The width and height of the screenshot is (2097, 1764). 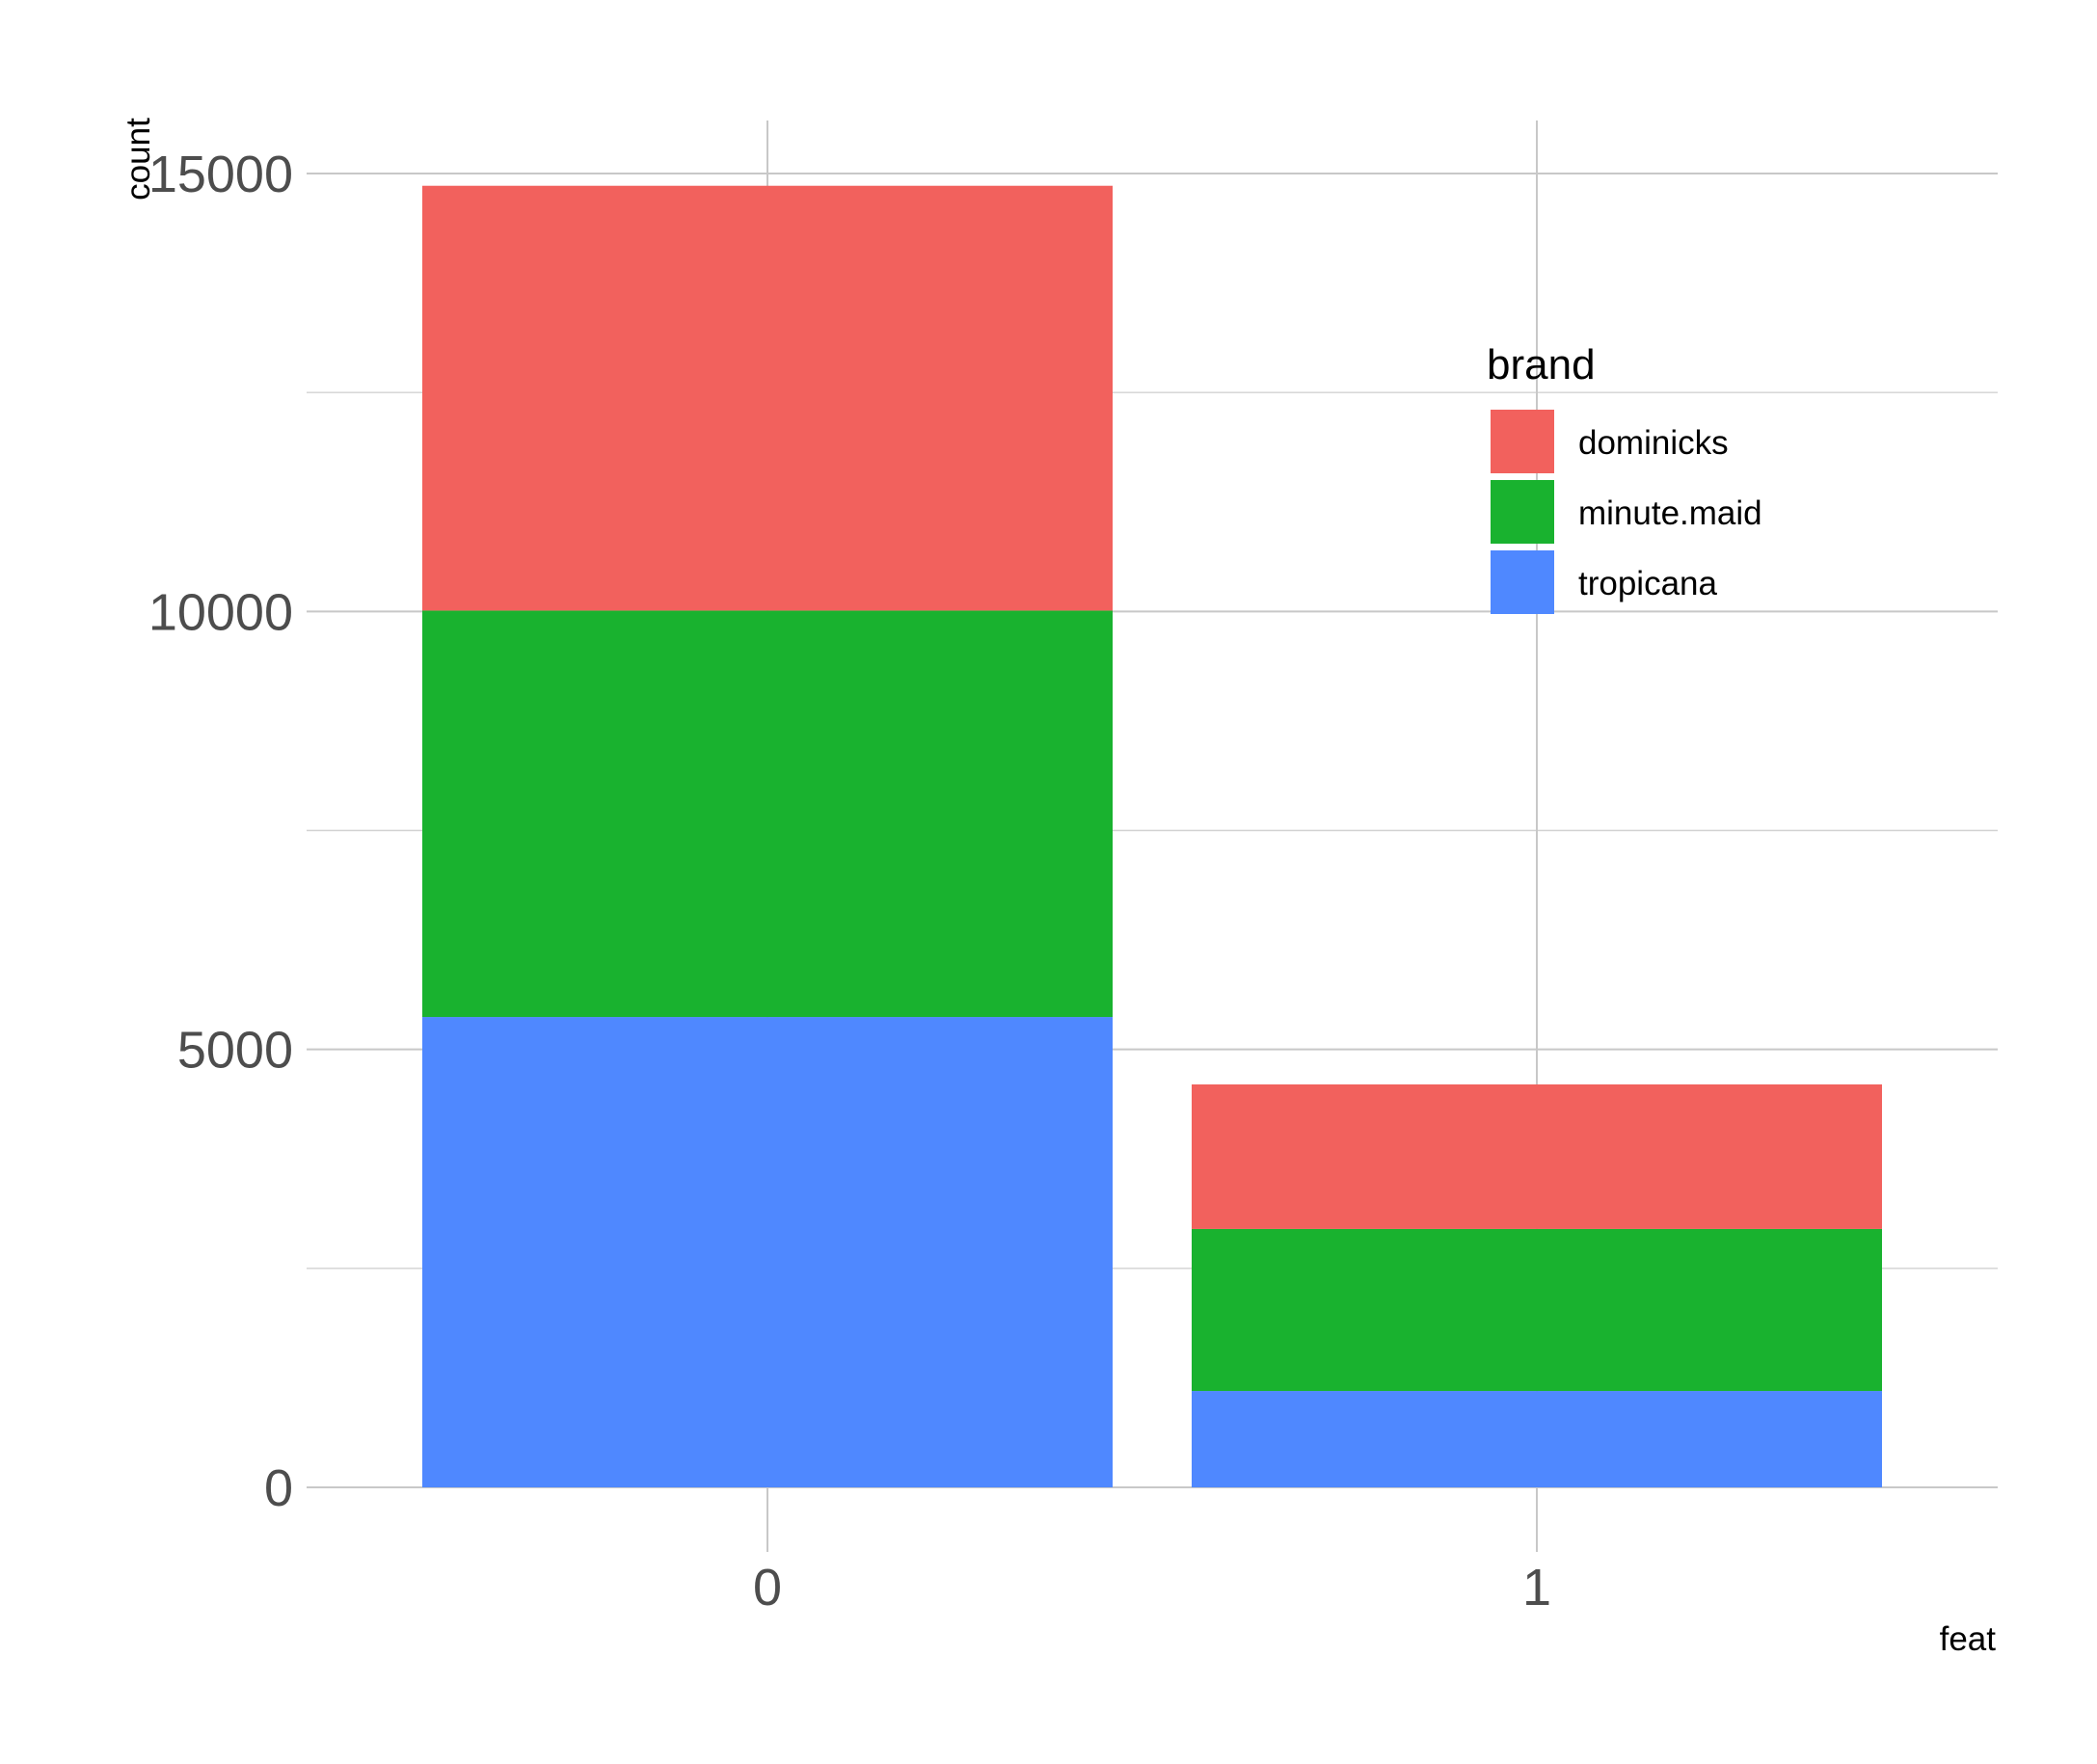 What do you see at coordinates (1522, 582) in the screenshot?
I see `legend-key-tropicana` at bounding box center [1522, 582].